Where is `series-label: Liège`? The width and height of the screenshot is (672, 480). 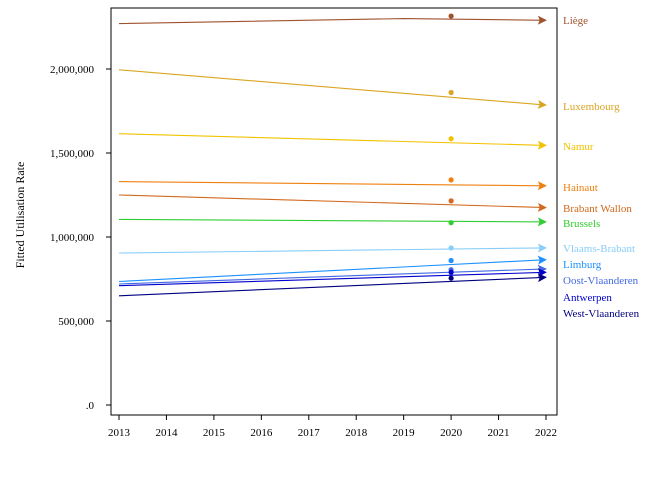 series-label: Liège is located at coordinates (575, 21).